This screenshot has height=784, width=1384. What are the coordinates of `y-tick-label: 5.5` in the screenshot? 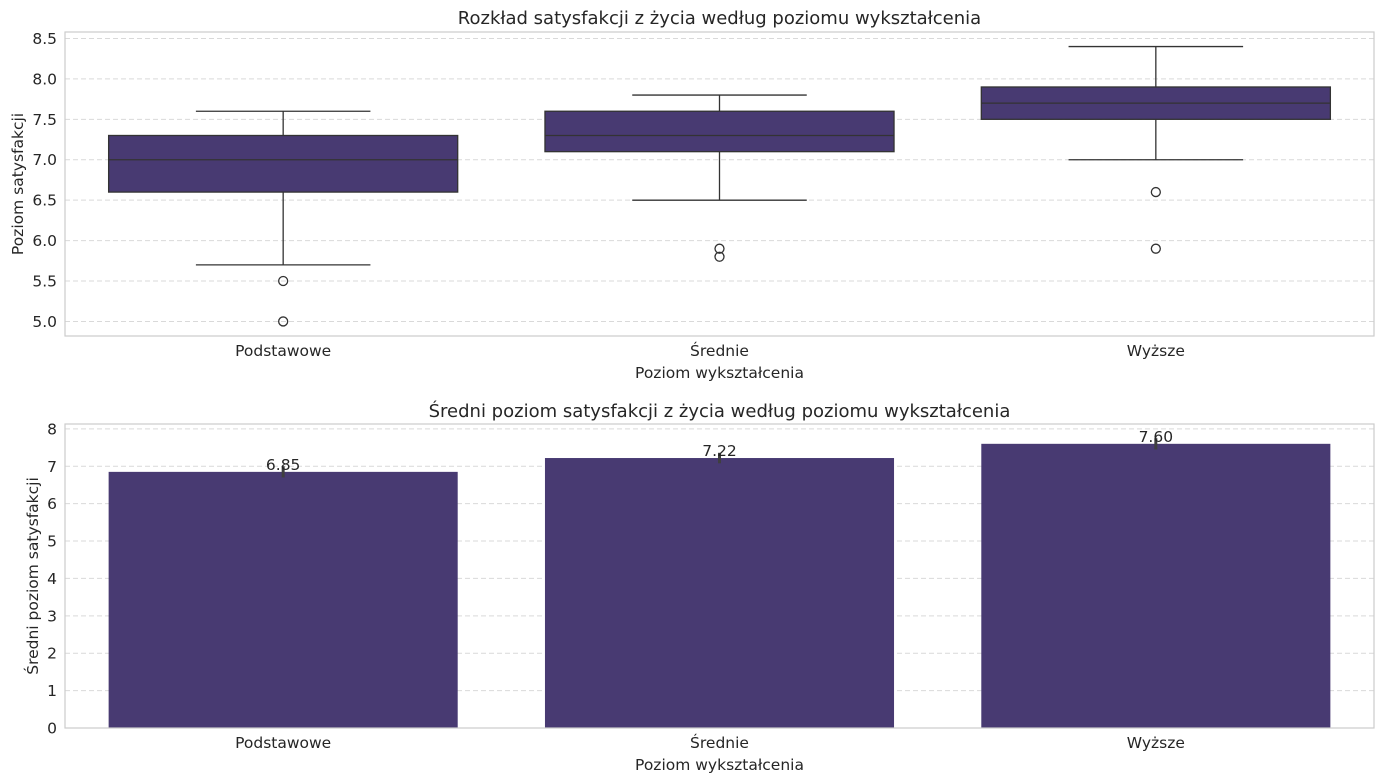 It's located at (44, 282).